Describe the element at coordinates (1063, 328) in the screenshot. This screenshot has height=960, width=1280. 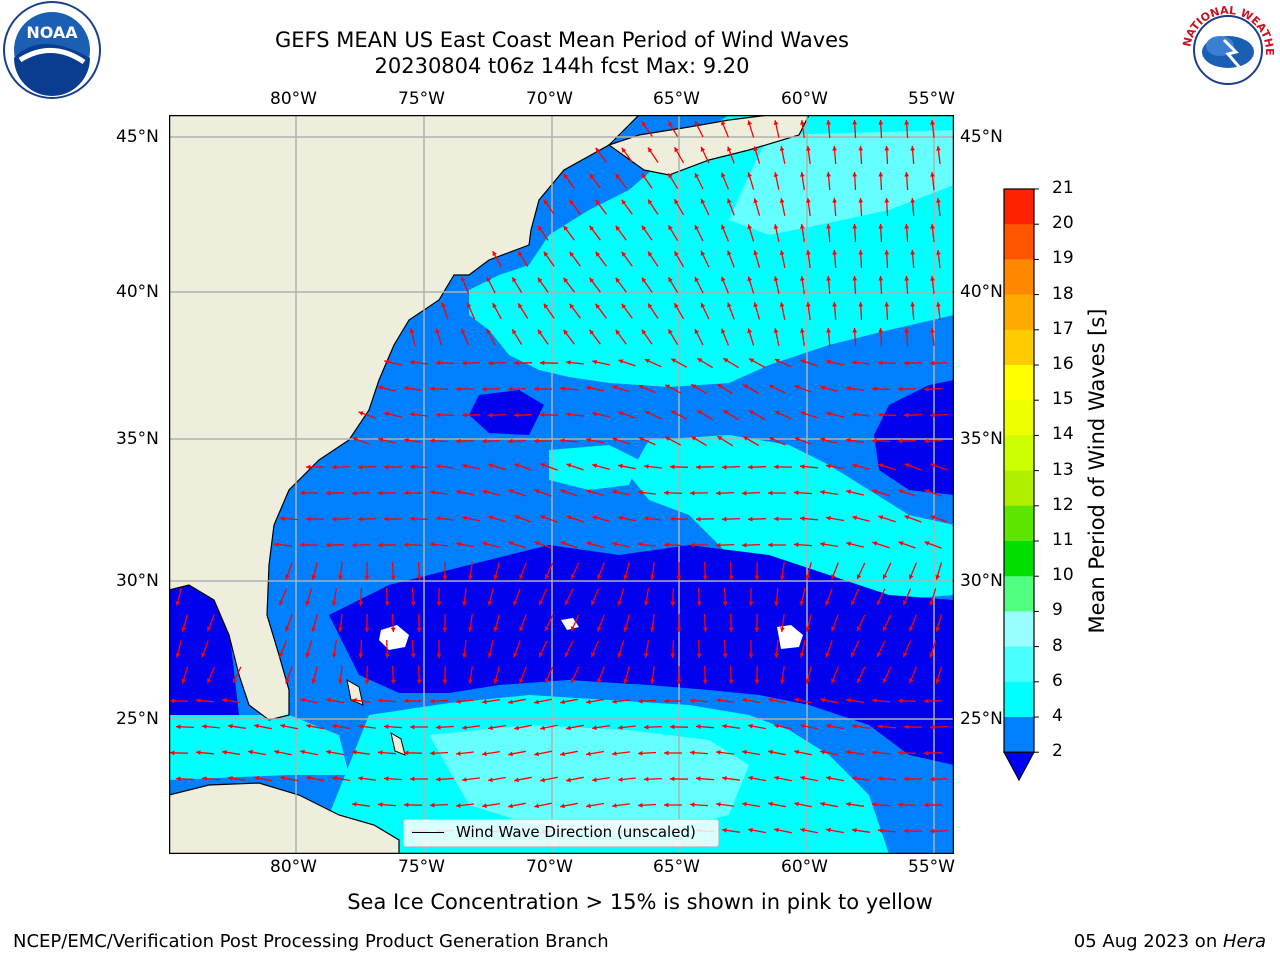
I see `colorbar-tick-label: 17` at that location.